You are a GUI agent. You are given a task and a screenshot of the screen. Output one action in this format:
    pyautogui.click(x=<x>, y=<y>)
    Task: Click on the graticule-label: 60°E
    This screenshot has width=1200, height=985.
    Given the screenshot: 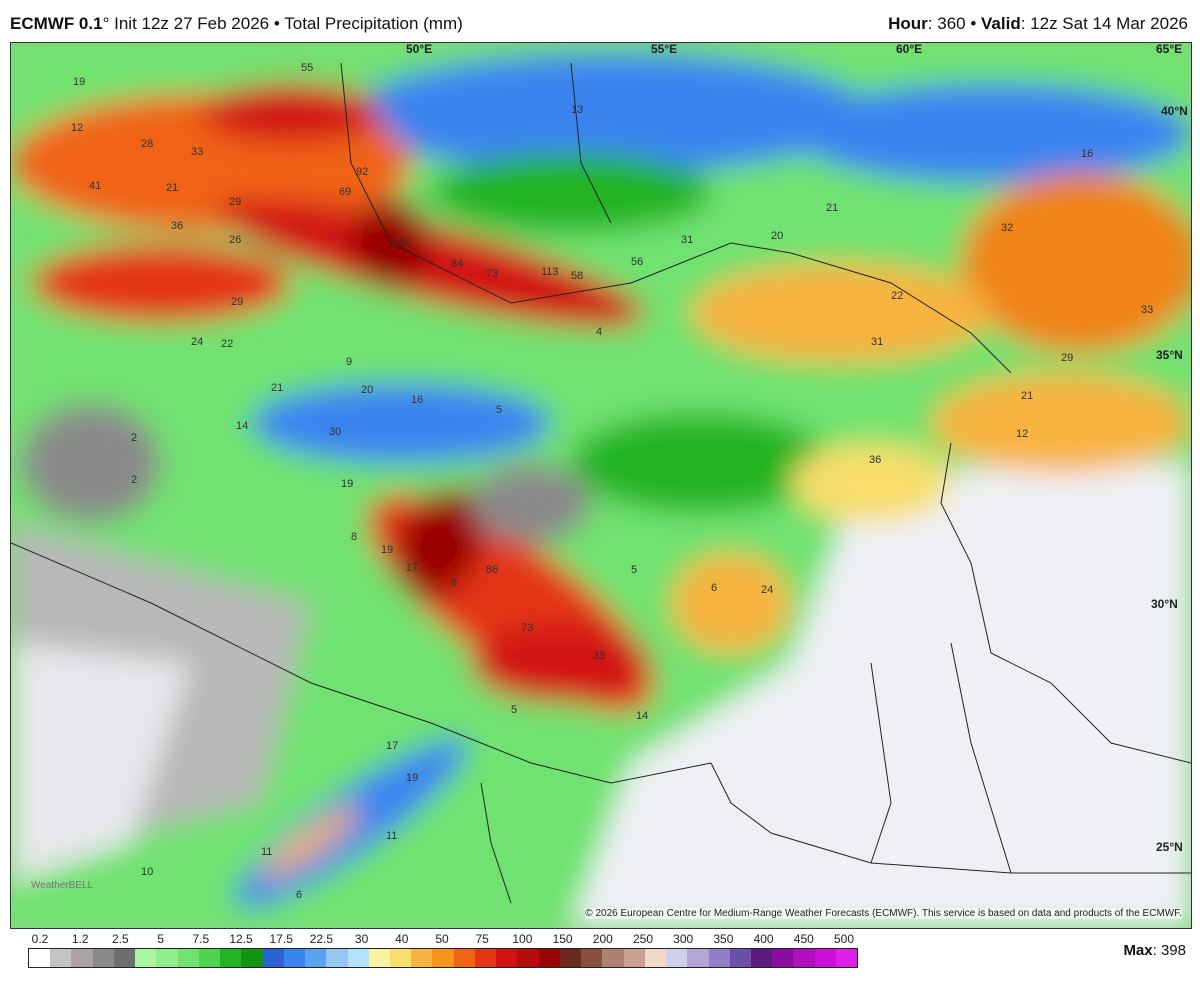 What is the action you would take?
    pyautogui.click(x=909, y=49)
    